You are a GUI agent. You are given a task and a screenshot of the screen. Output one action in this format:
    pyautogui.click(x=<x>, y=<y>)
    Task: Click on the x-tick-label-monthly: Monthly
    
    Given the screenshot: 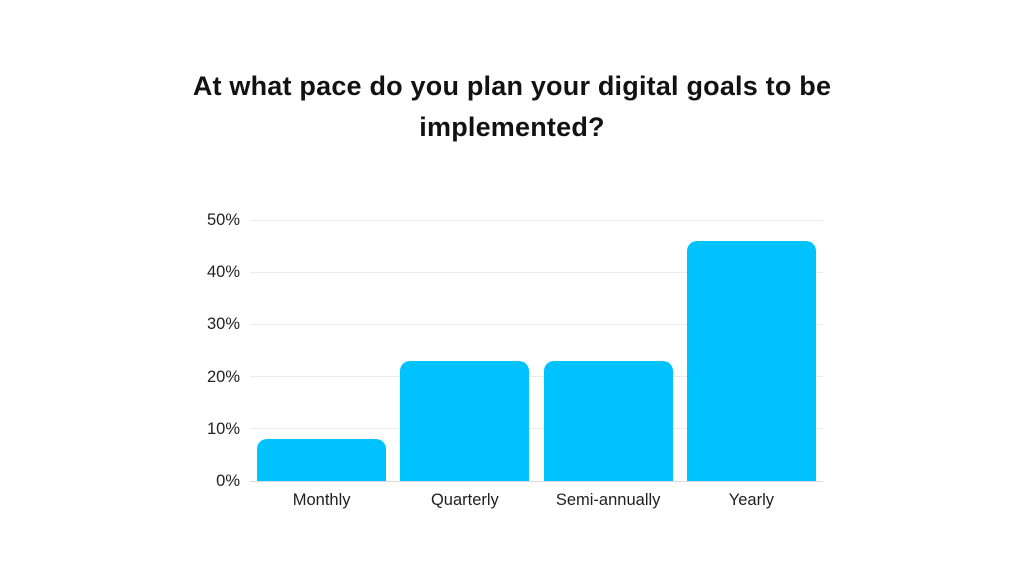 What is the action you would take?
    pyautogui.click(x=321, y=500)
    